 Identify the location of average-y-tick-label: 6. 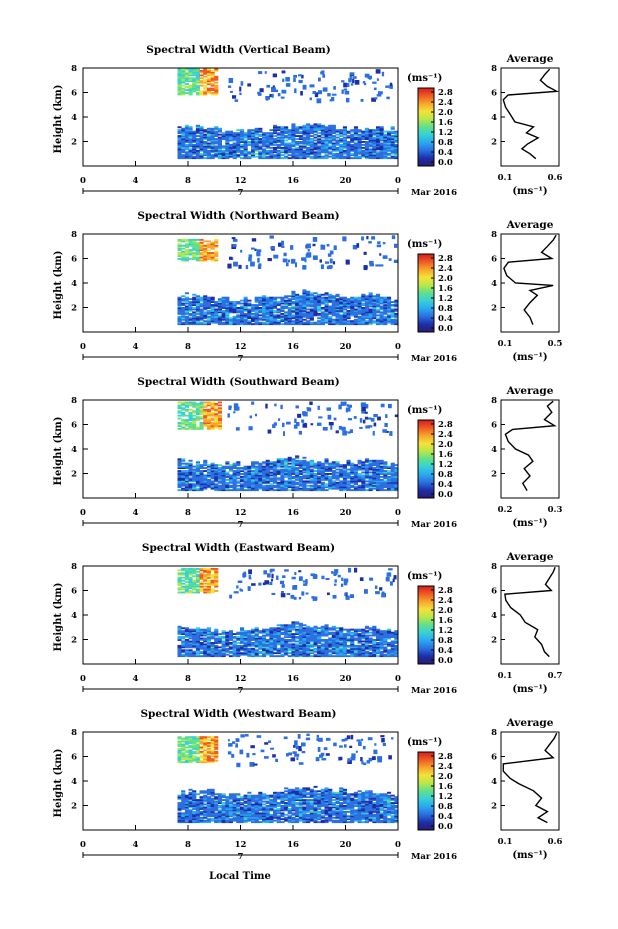
(494, 260).